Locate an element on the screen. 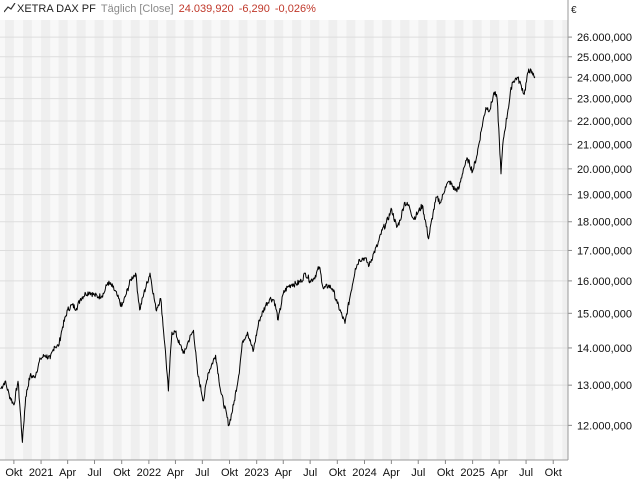 The height and width of the screenshot is (480, 640). interval-mode-label: Täglich [Close] is located at coordinates (137, 9).